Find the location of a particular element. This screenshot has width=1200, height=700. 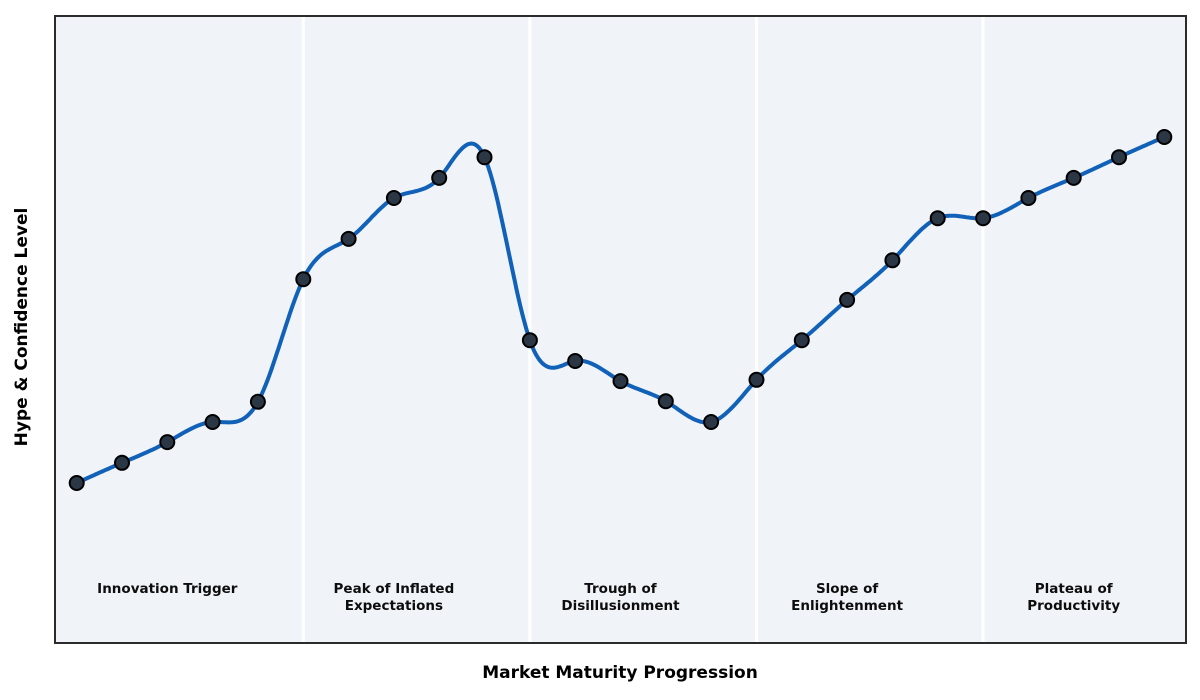

phase-label-line: Innovation Trigger is located at coordinates (167, 589).